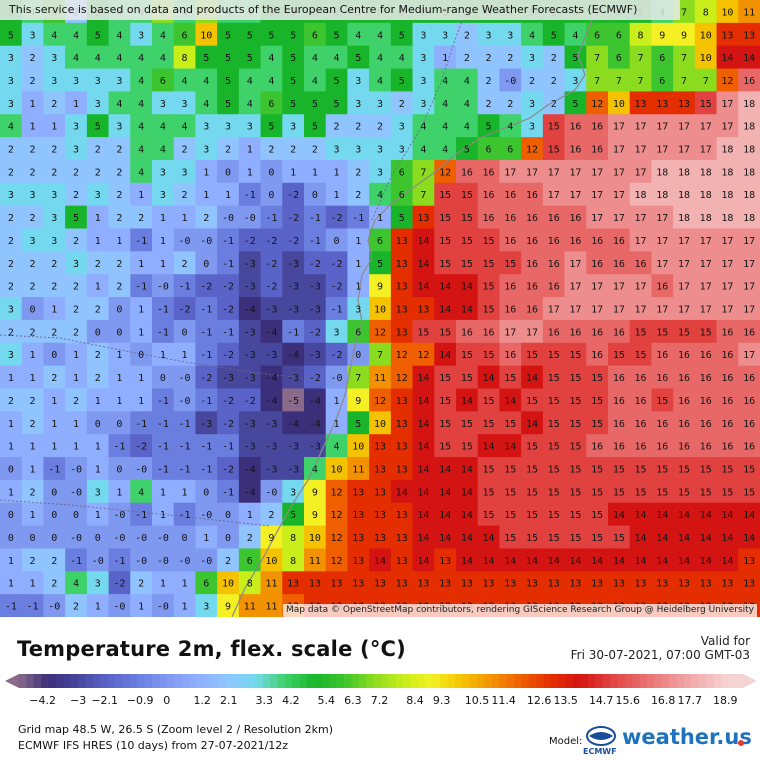 The width and height of the screenshot is (760, 760). I want to click on grid-value: 4, so click(315, 469).